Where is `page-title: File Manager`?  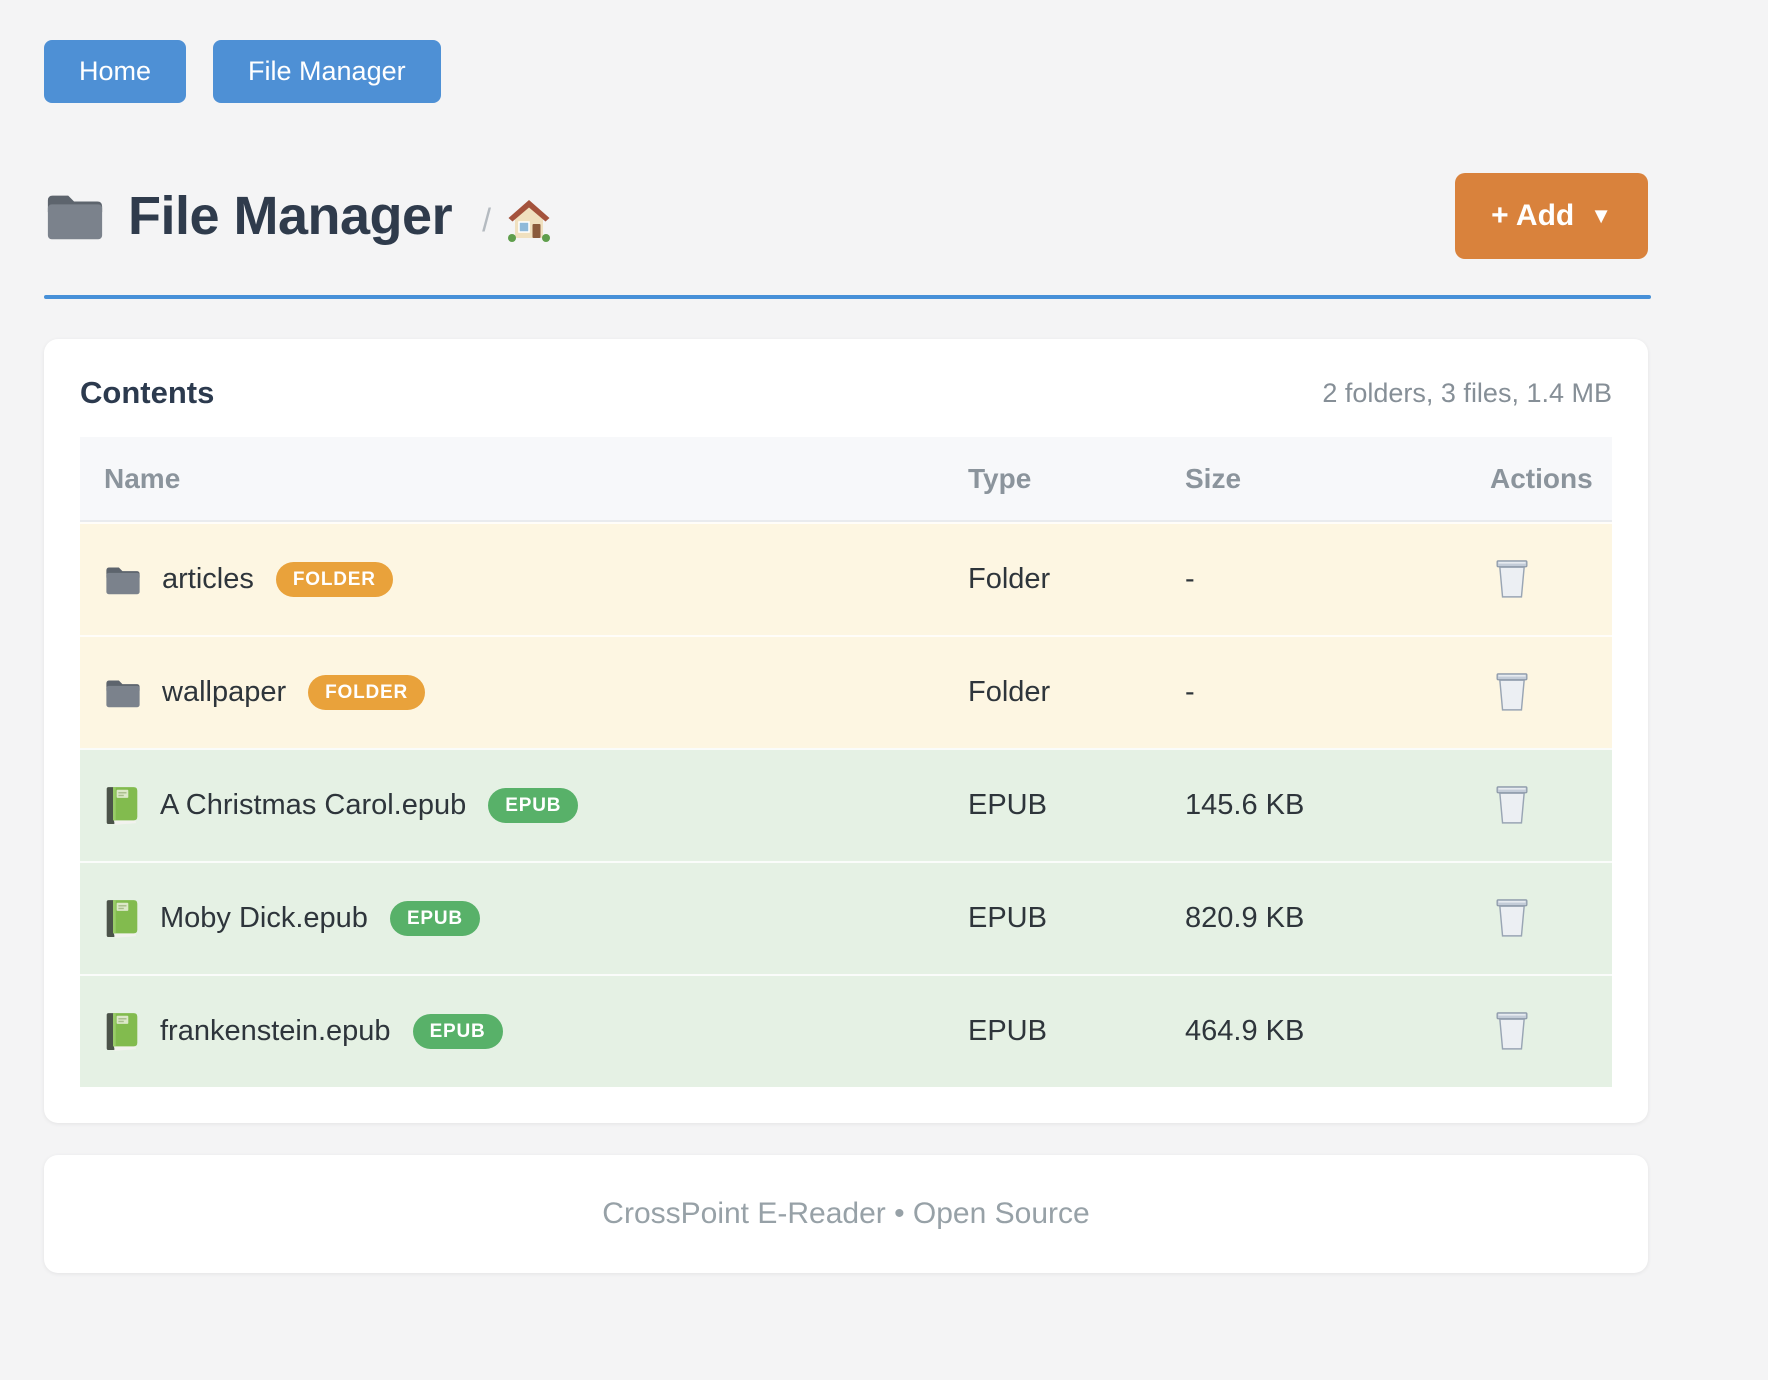
page-title: File Manager is located at coordinates (290, 216).